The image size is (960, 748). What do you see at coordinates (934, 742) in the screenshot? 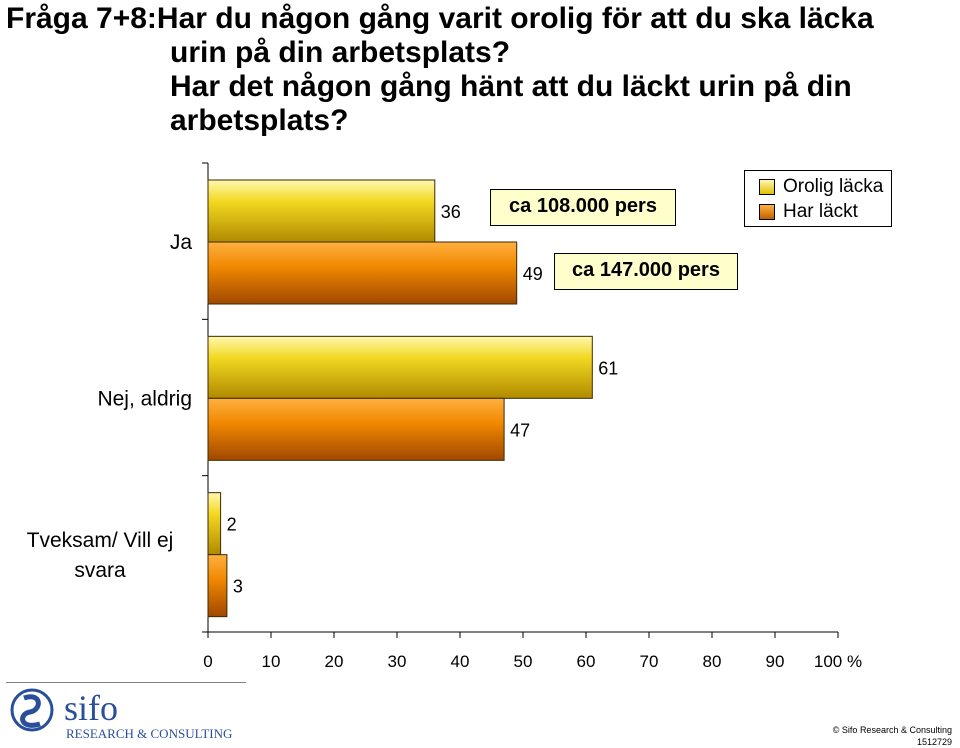
I see `report-code: 1512729` at bounding box center [934, 742].